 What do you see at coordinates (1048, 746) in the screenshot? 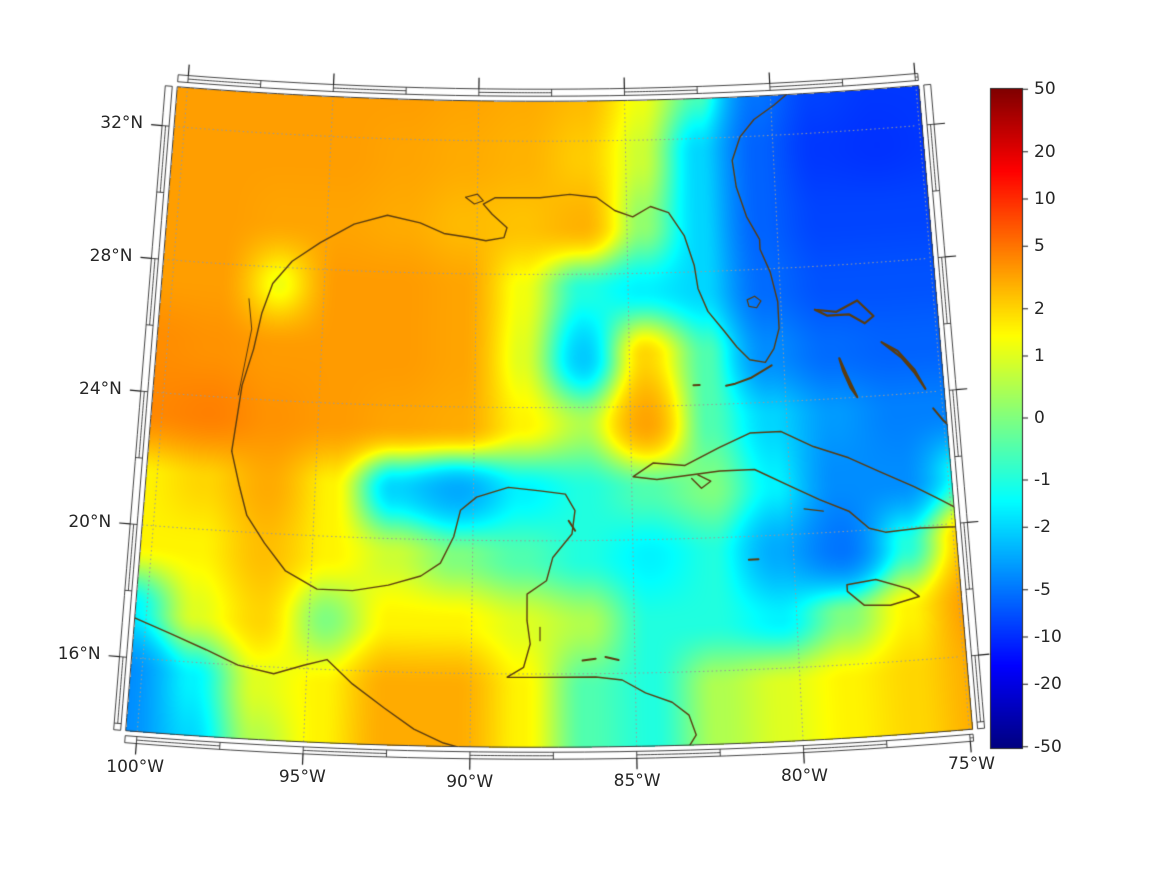
I see `colorbar-tick-label: -50` at bounding box center [1048, 746].